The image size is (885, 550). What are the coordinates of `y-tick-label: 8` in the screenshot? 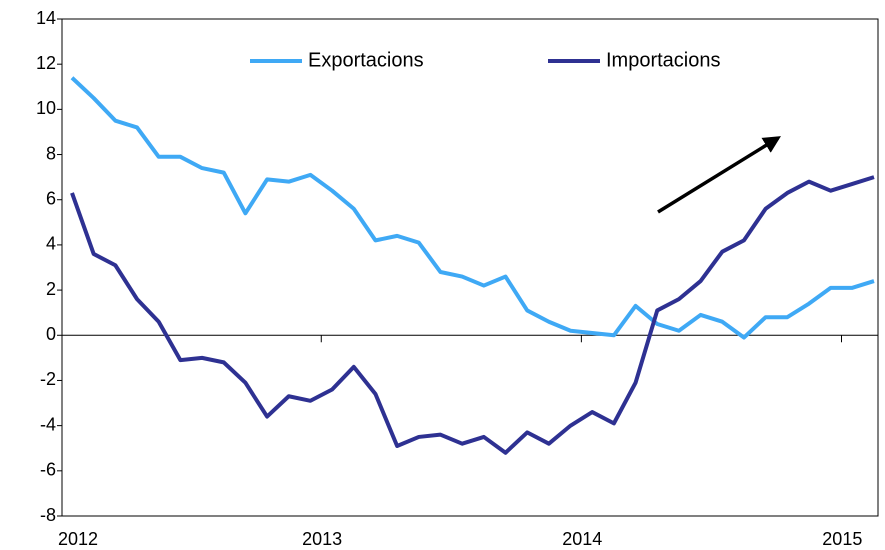 It's located at (51, 153).